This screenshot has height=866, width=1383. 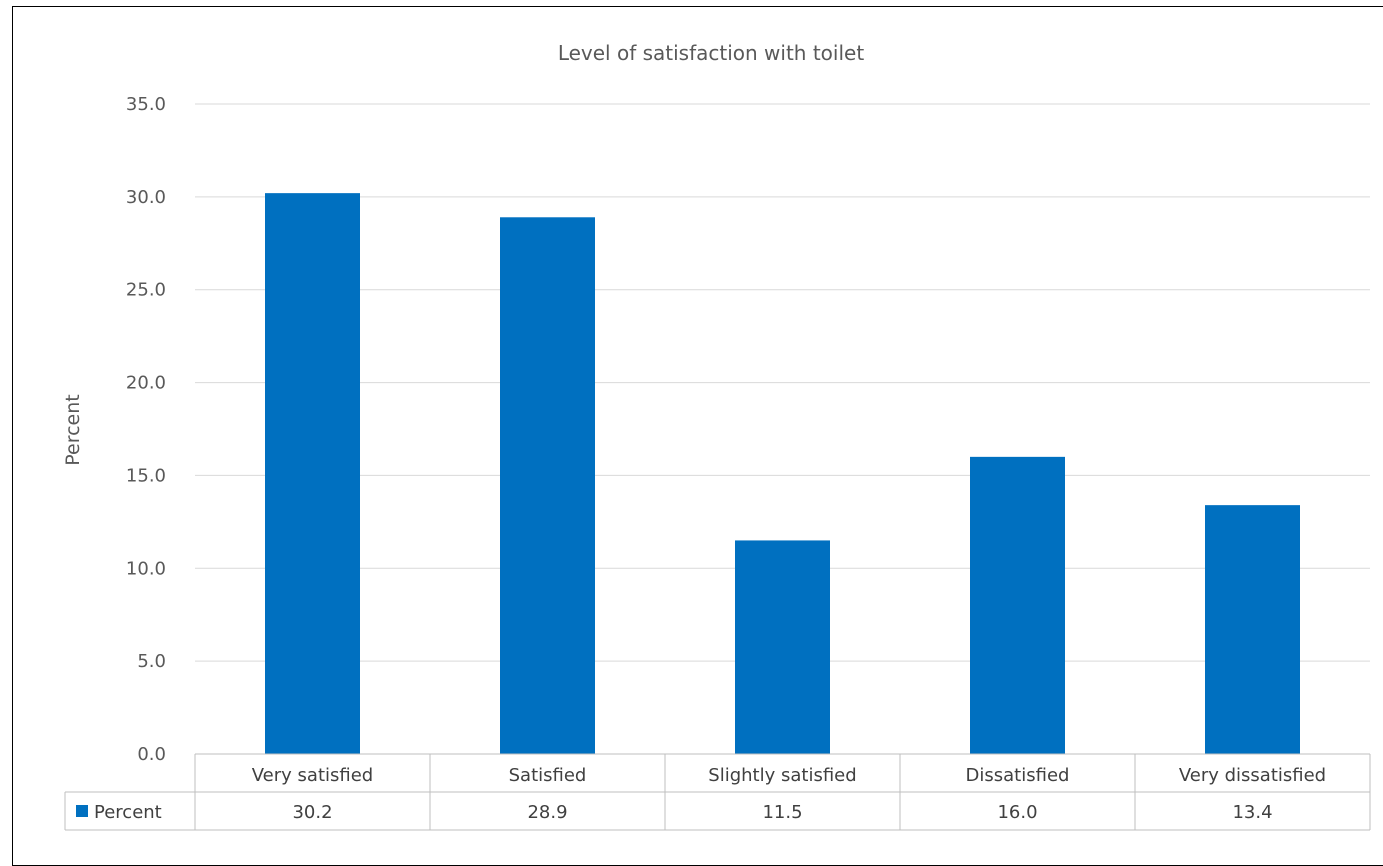 I want to click on y-tick-label: 10.0, so click(x=146, y=568).